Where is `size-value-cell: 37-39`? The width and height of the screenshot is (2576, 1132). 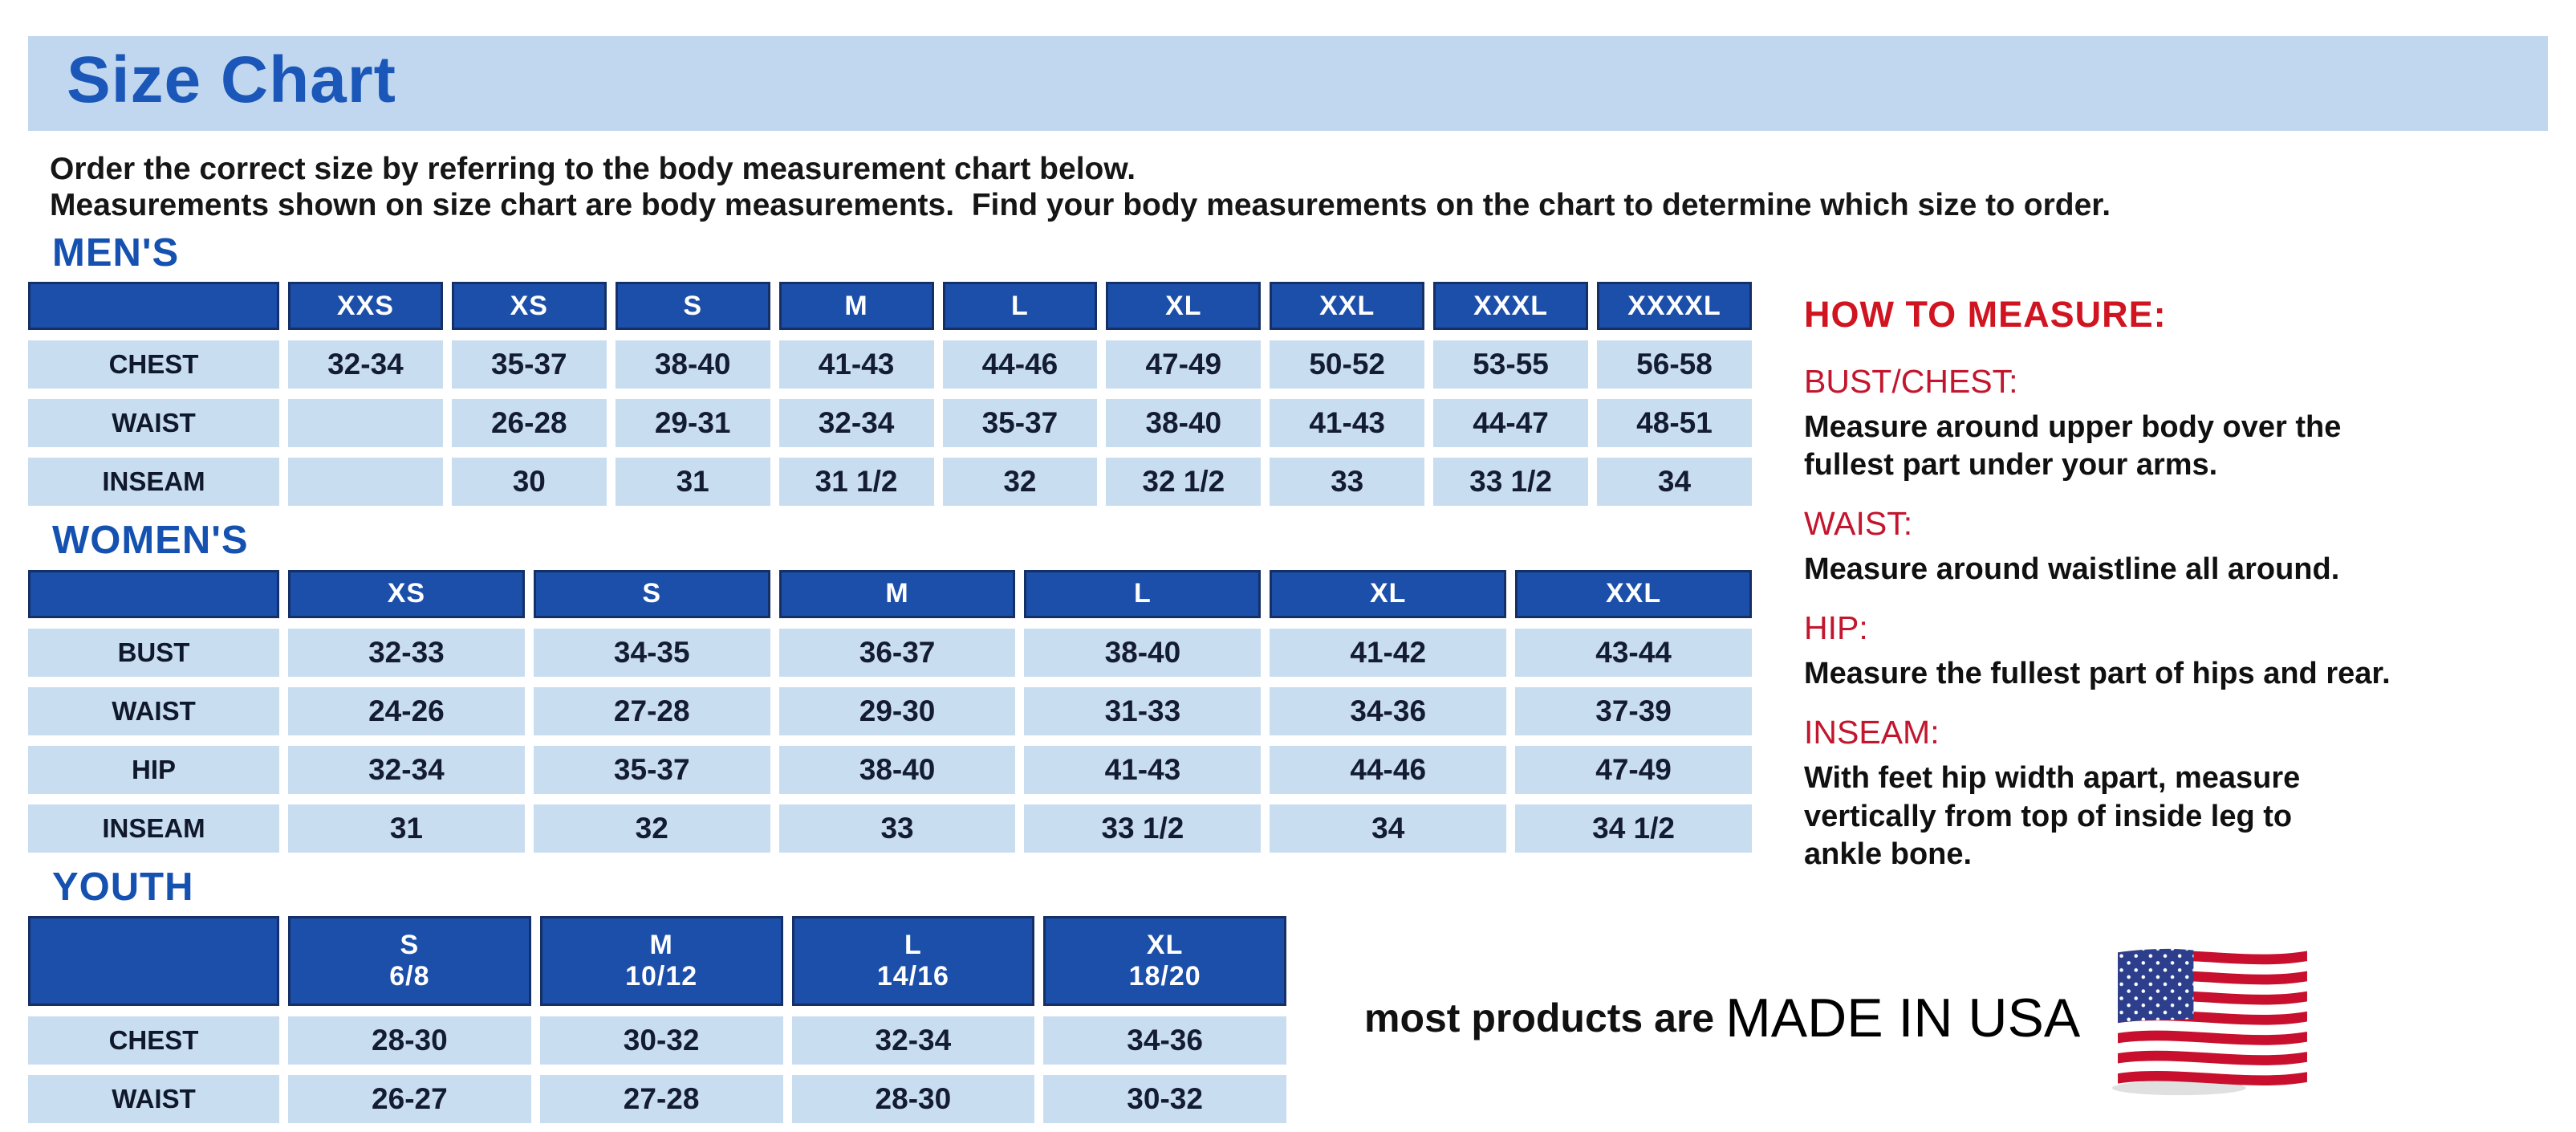 size-value-cell: 37-39 is located at coordinates (1634, 710).